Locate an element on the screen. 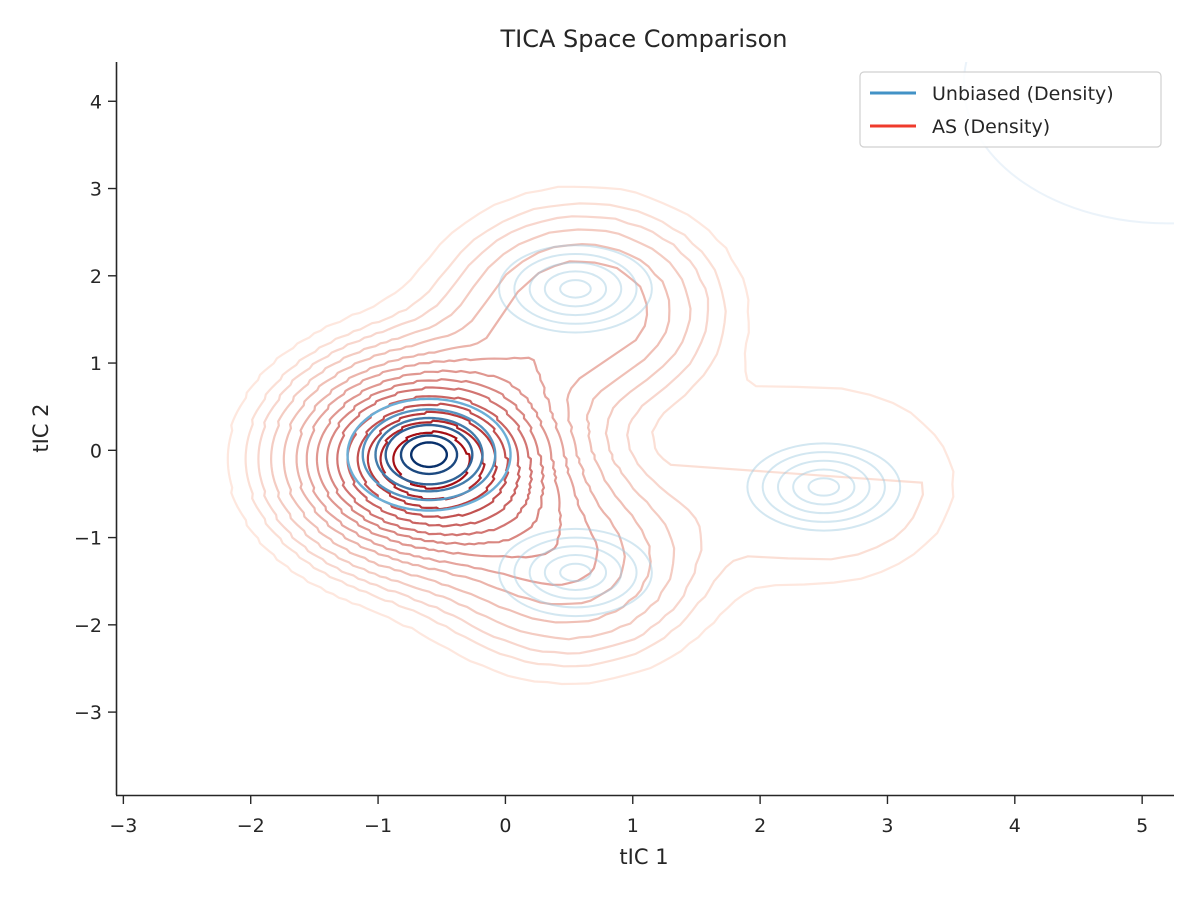 The height and width of the screenshot is (901, 1200). x-axis-label: tIC 1 is located at coordinates (643, 857).